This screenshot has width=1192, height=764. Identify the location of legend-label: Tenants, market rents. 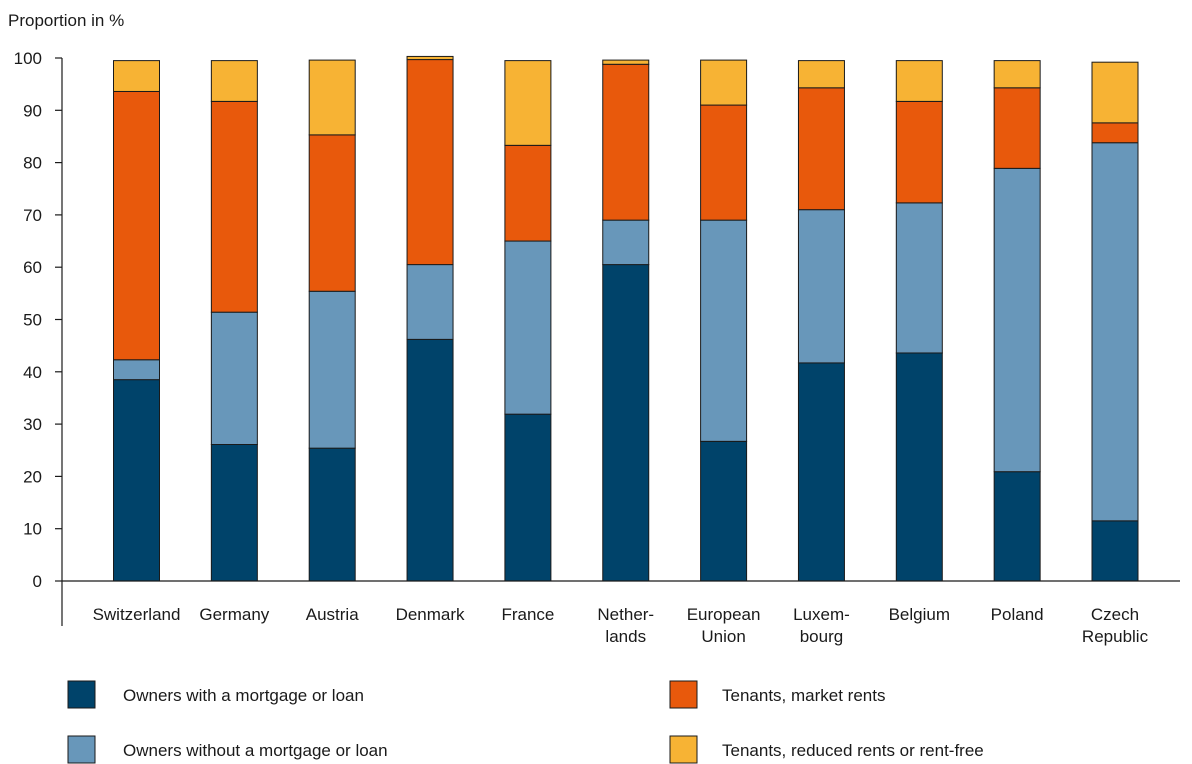
(803, 695).